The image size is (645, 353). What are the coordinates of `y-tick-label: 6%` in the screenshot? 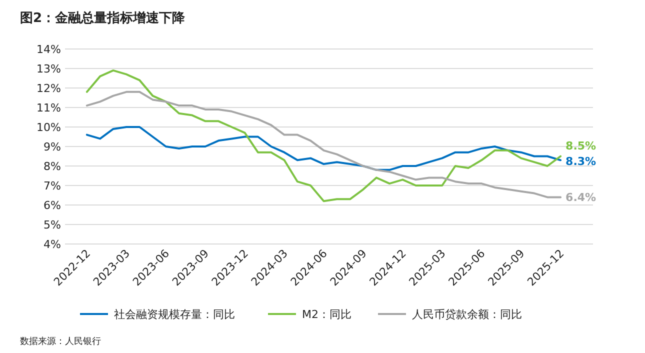 It's located at (52, 205).